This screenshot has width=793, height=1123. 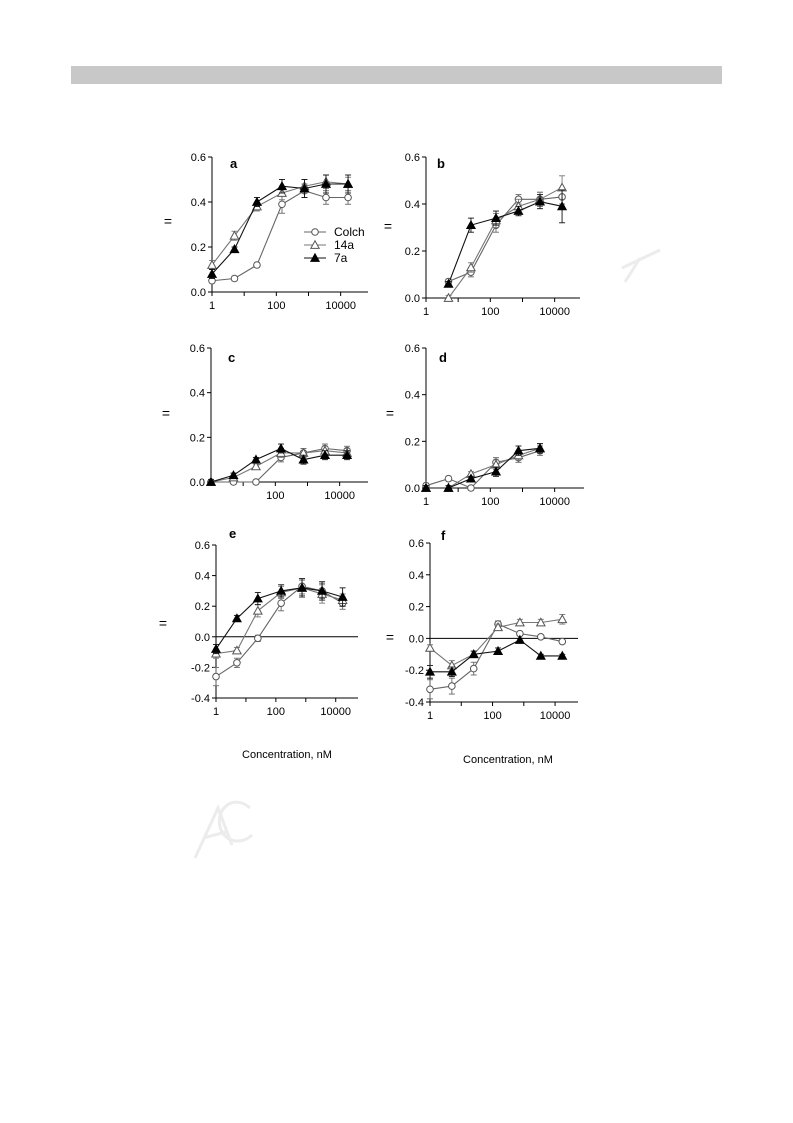 I want to click on legend-entry: 14a, so click(x=344, y=245).